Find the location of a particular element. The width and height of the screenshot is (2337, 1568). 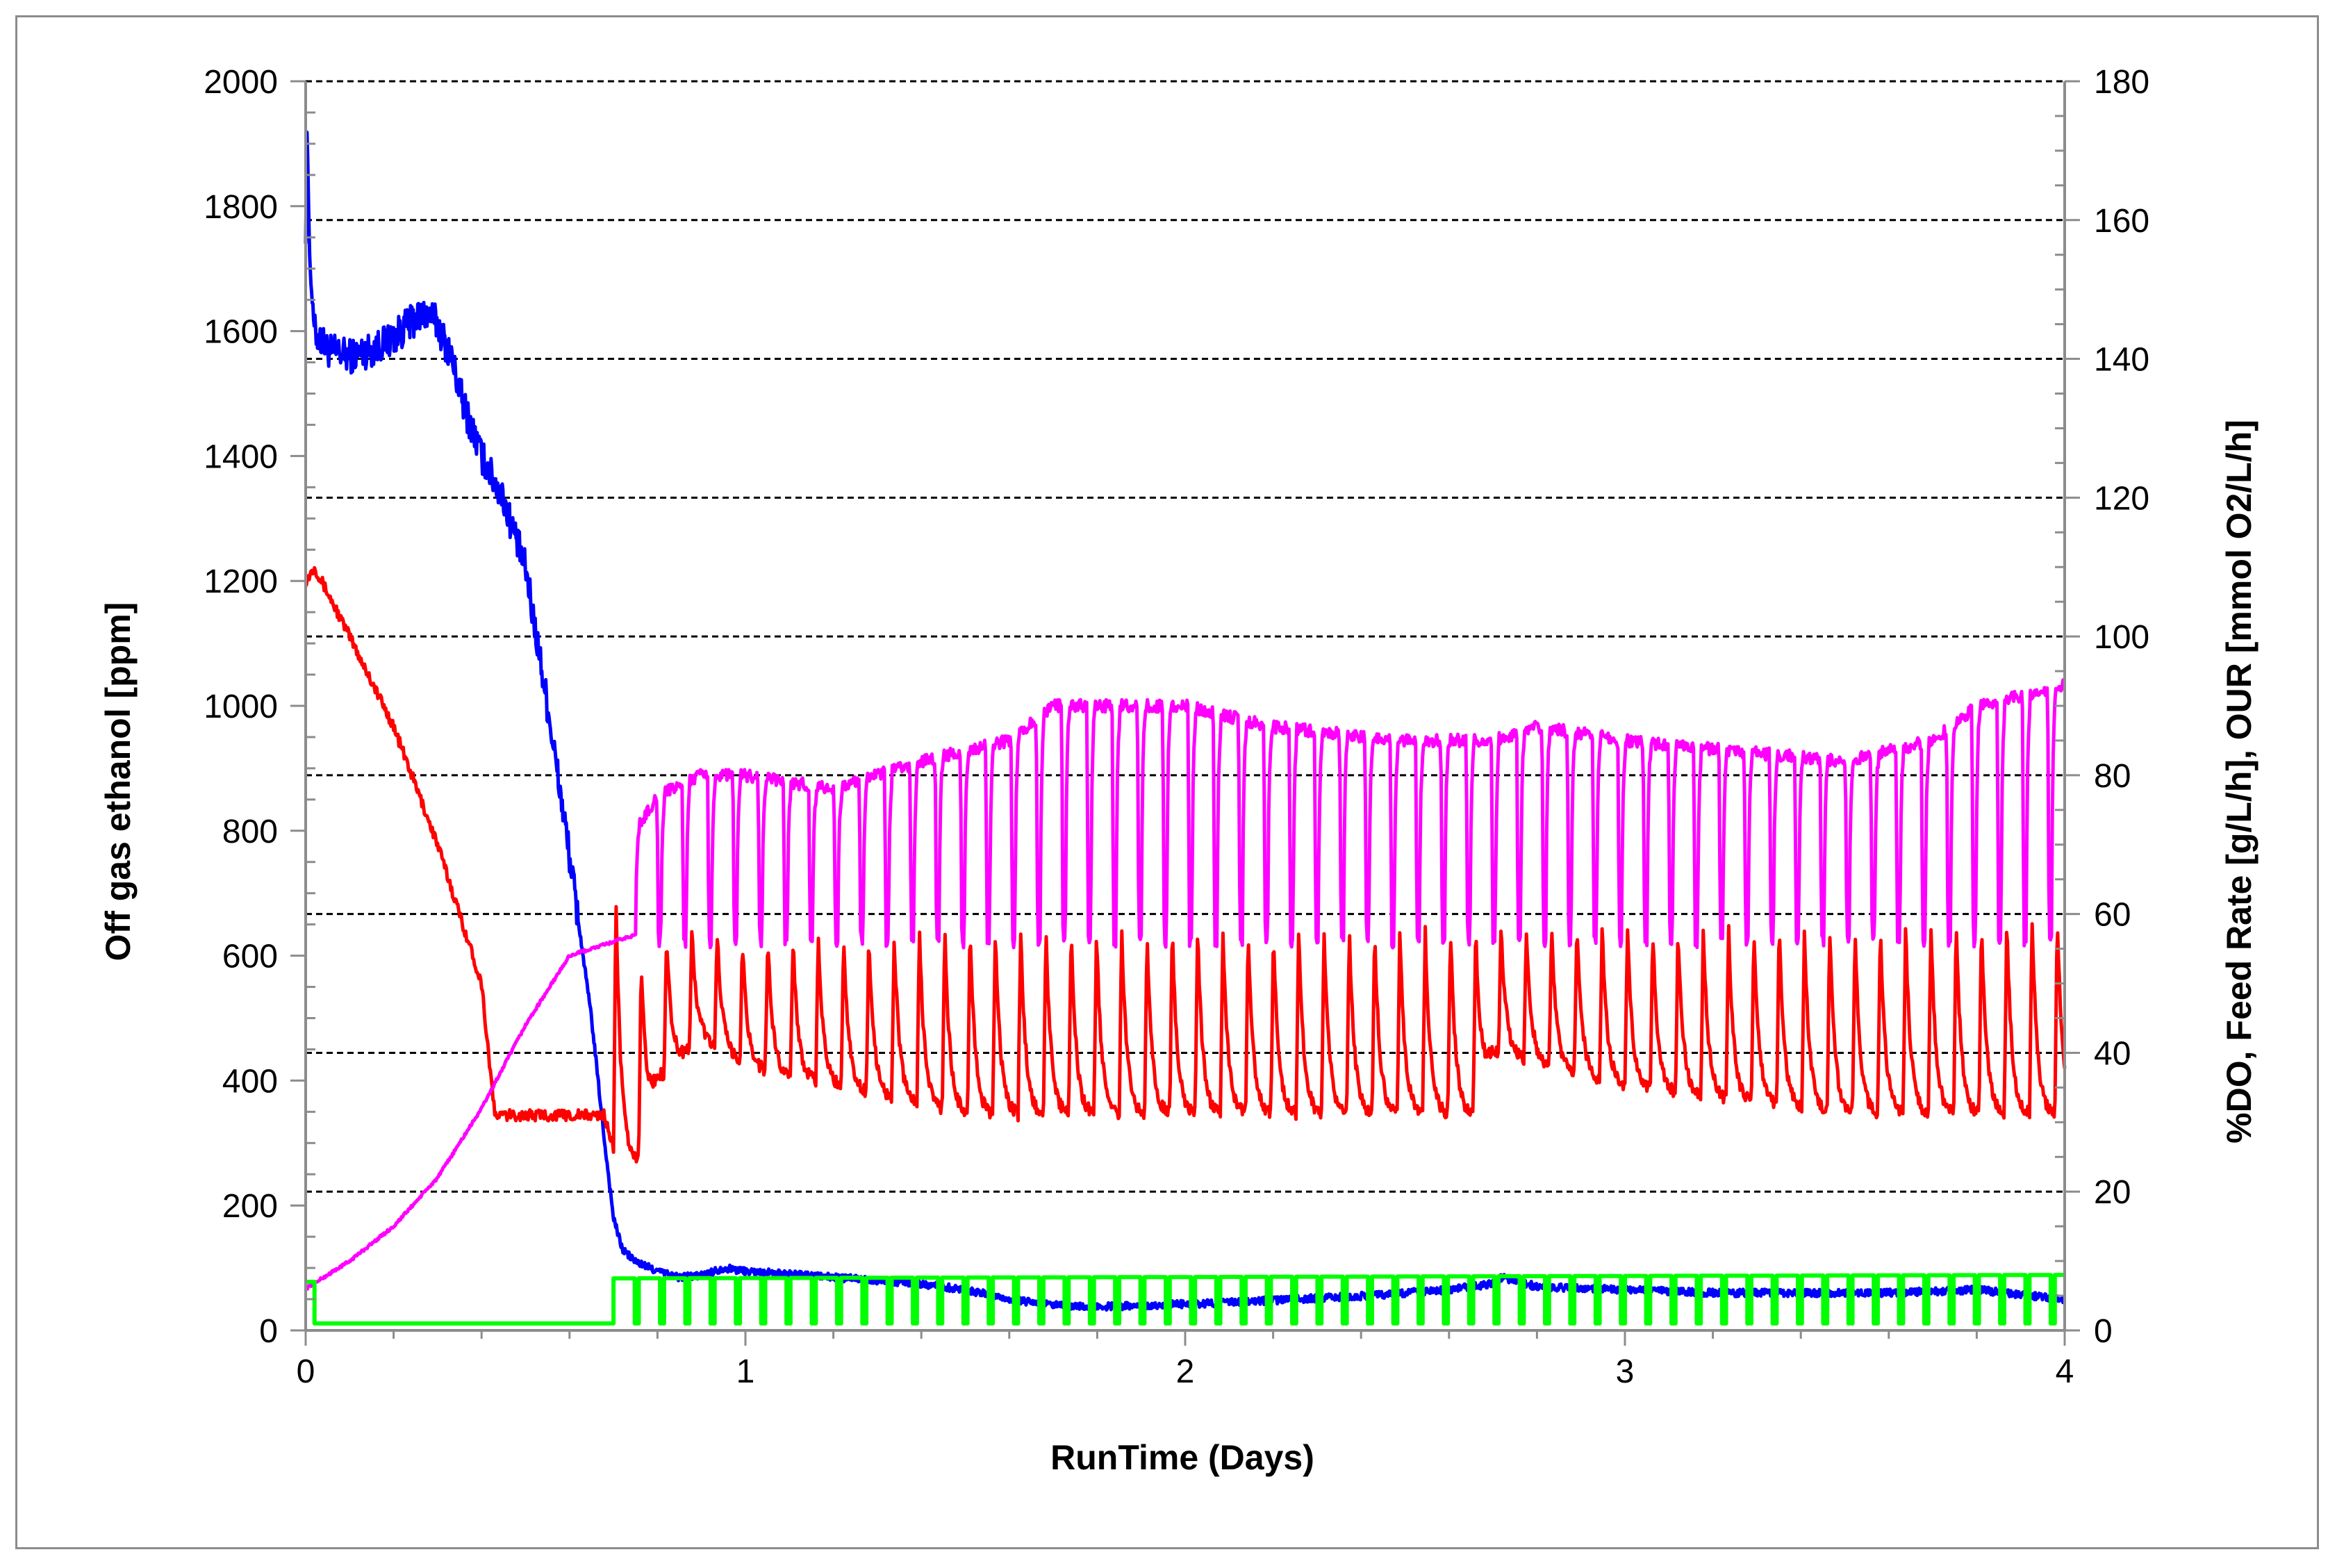

y-left-tick-label: 800 is located at coordinates (250, 832).